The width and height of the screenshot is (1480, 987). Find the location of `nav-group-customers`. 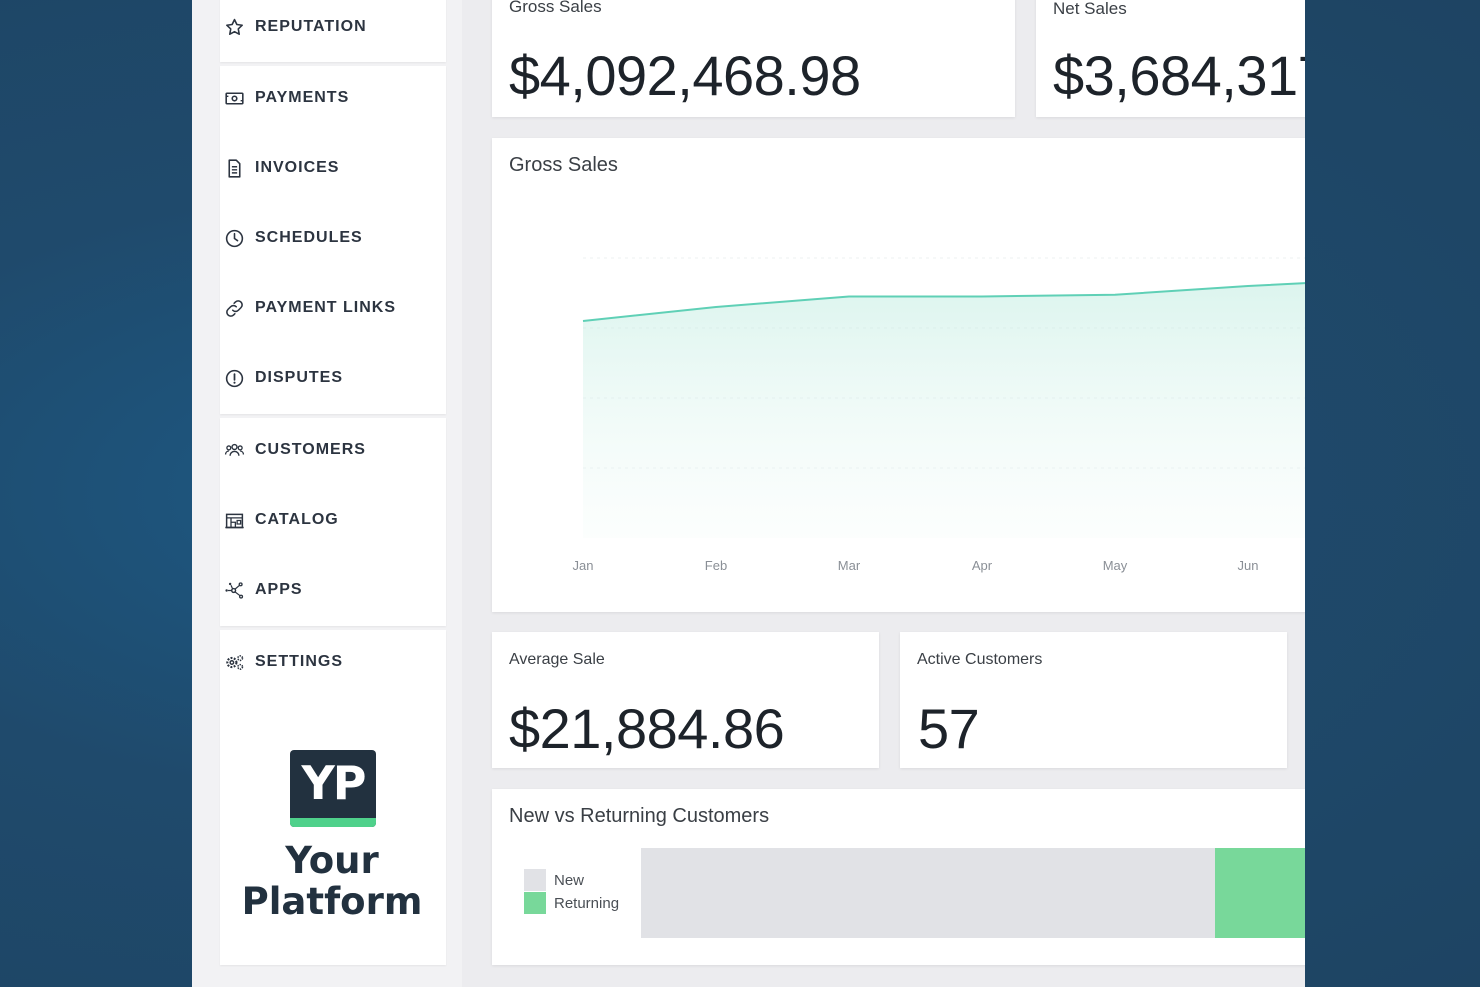

nav-group-customers is located at coordinates (333, 522).